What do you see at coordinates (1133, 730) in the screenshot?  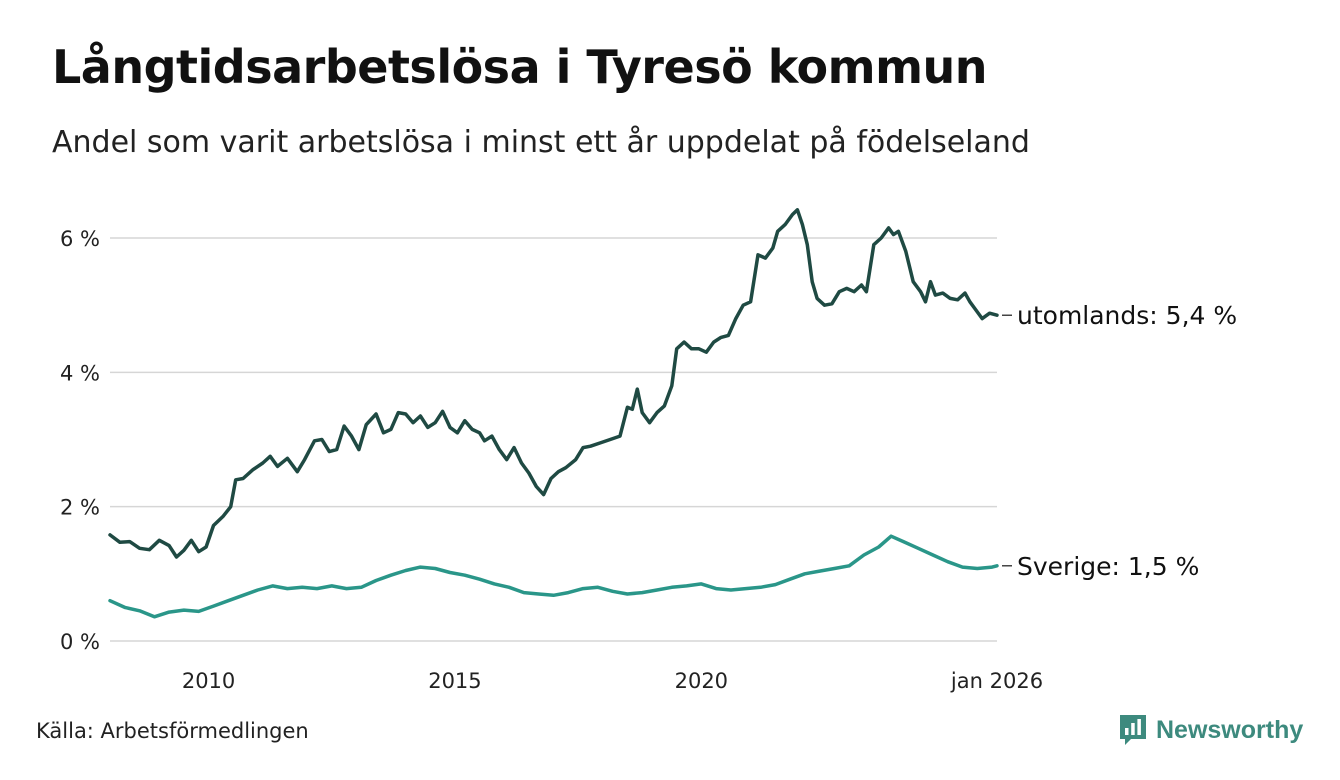 I see `newsworthy-logo-icon` at bounding box center [1133, 730].